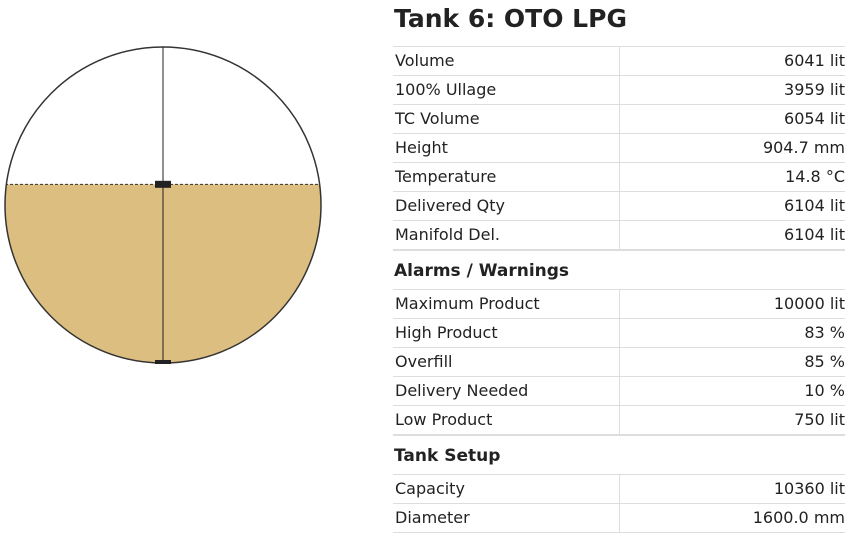  Describe the element at coordinates (506, 391) in the screenshot. I see `row-label: Delivery Needed` at that location.